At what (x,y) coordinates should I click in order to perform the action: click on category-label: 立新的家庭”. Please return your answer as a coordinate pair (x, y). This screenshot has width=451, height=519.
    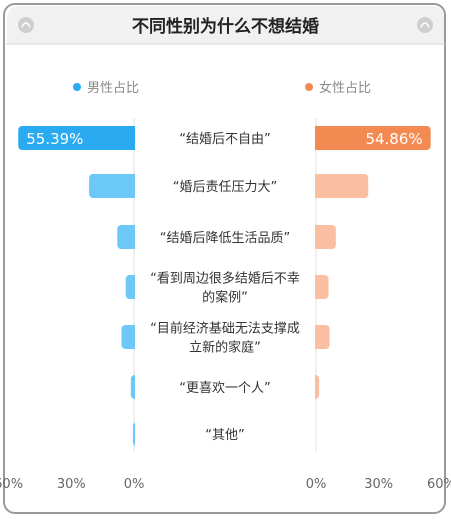
    Looking at the image, I should click on (225, 348).